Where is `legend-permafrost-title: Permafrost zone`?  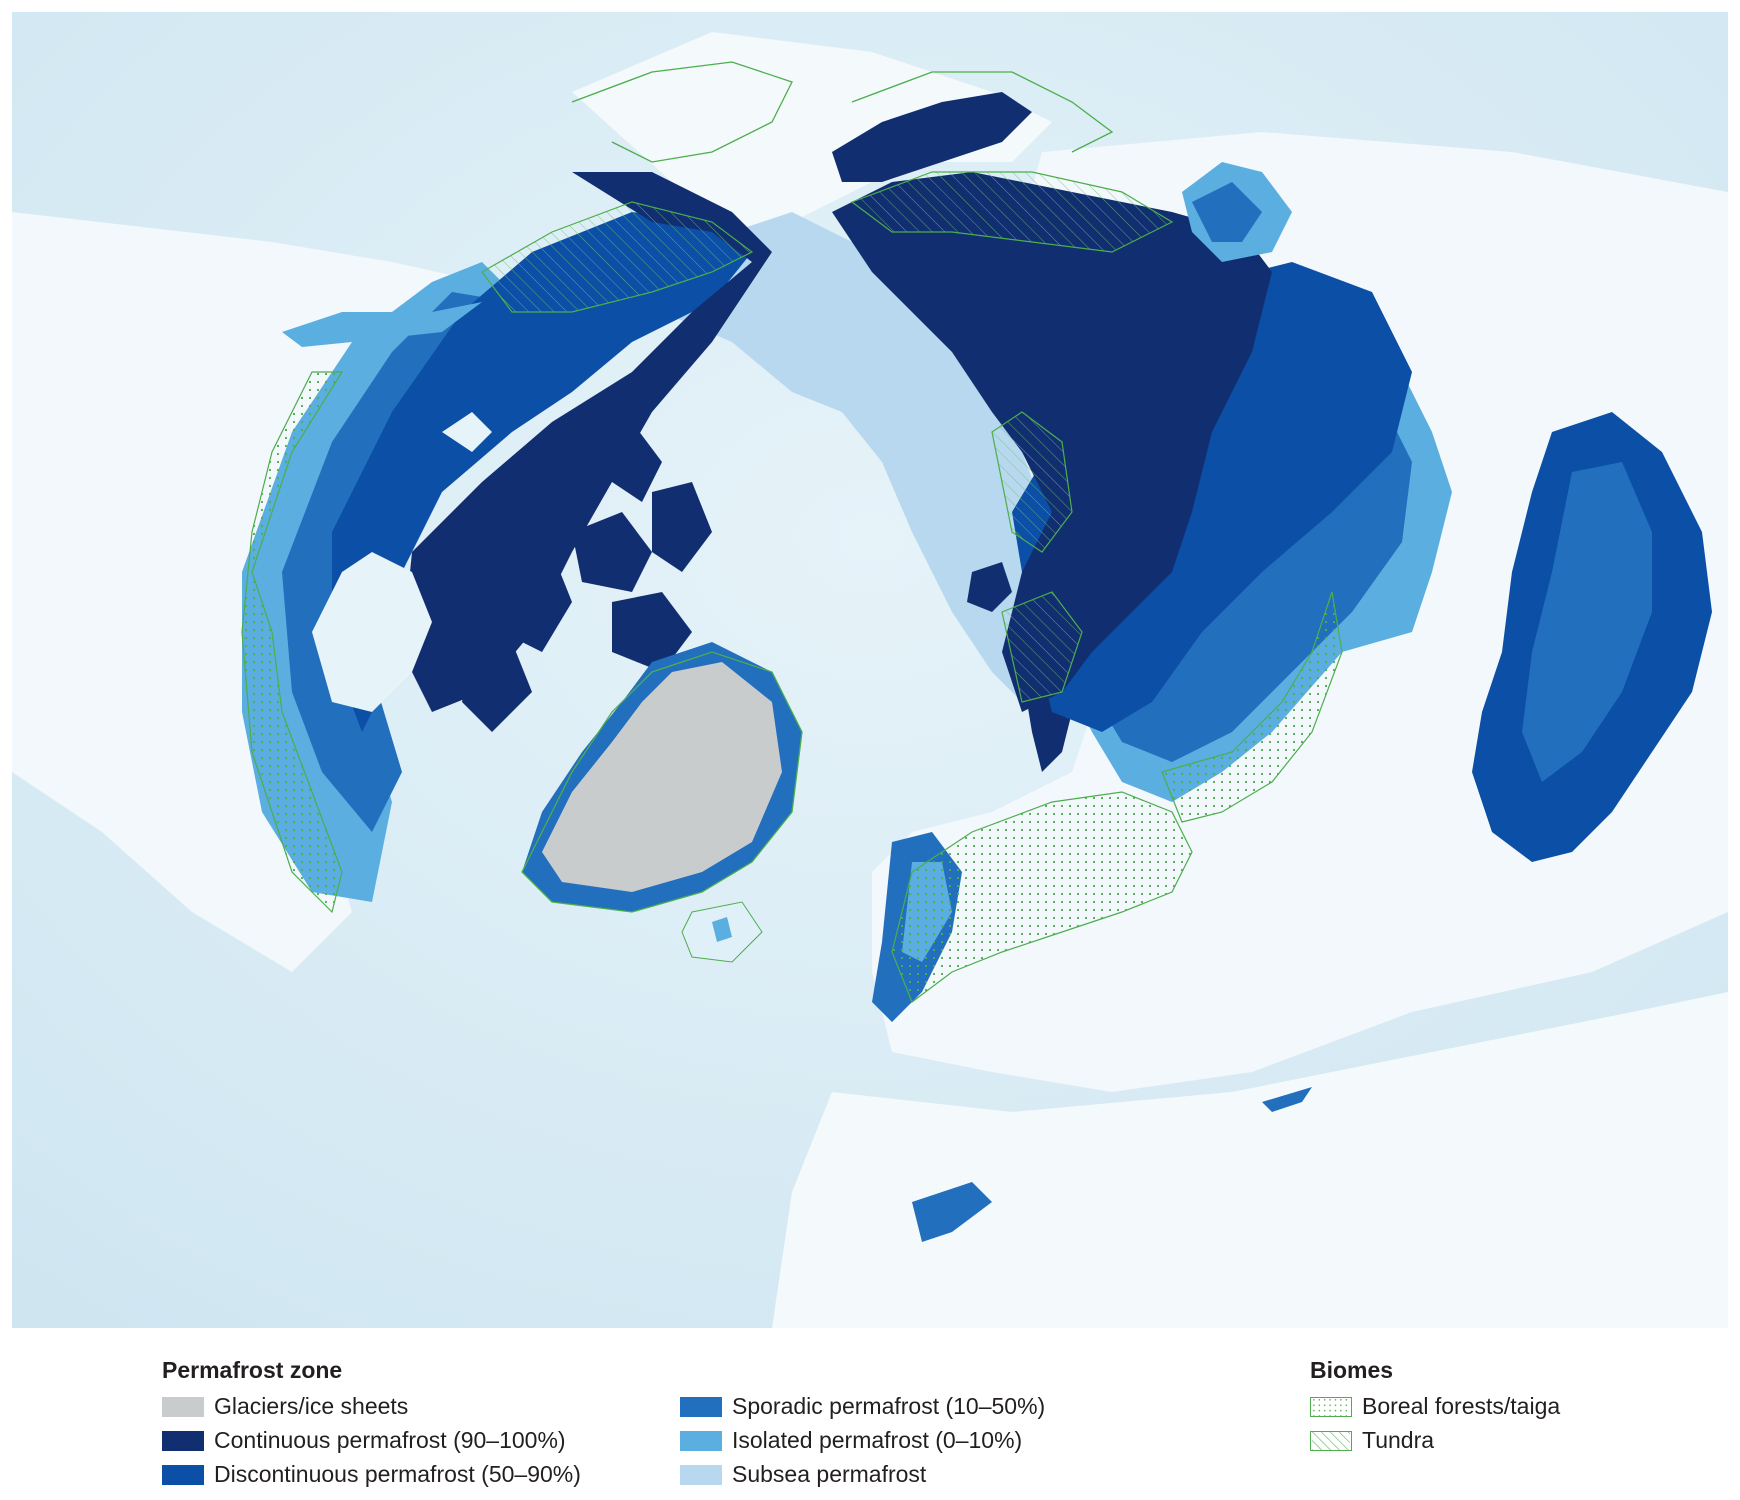
legend-permafrost-title: Permafrost zone is located at coordinates (252, 1370).